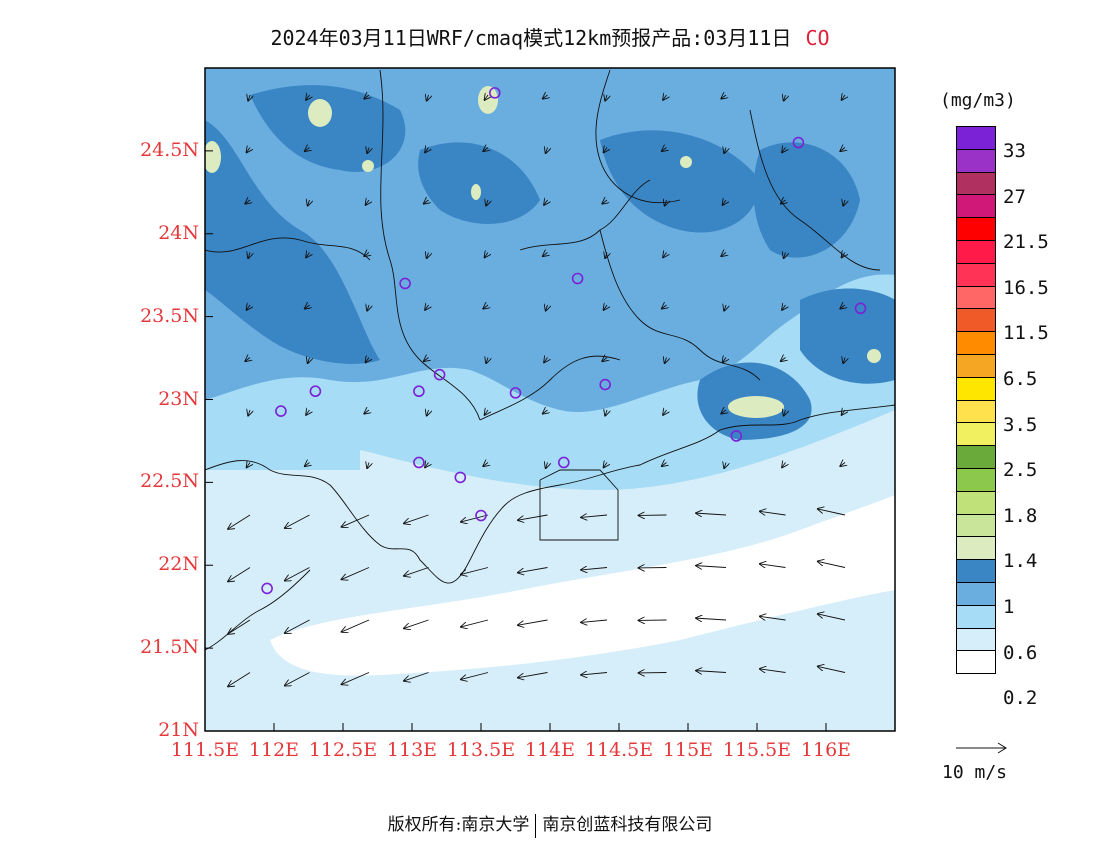 The image size is (1100, 850). I want to click on lon-label: 114.5E, so click(619, 750).